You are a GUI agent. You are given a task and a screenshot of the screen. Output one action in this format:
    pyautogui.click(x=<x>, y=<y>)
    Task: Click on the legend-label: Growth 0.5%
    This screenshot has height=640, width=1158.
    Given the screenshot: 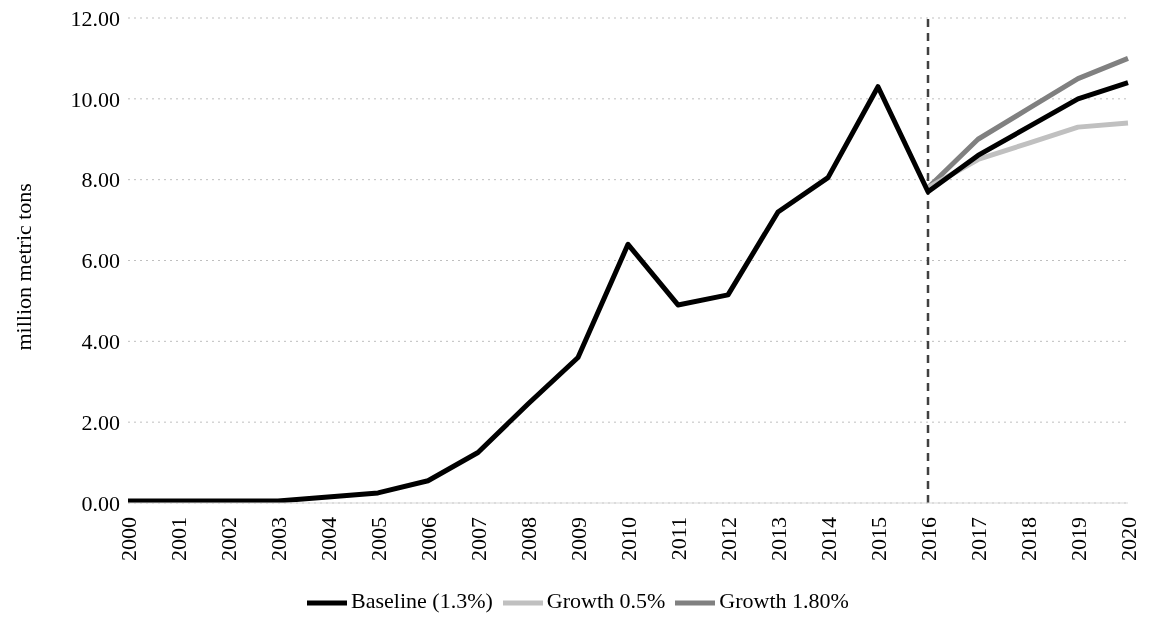 What is the action you would take?
    pyautogui.click(x=606, y=601)
    